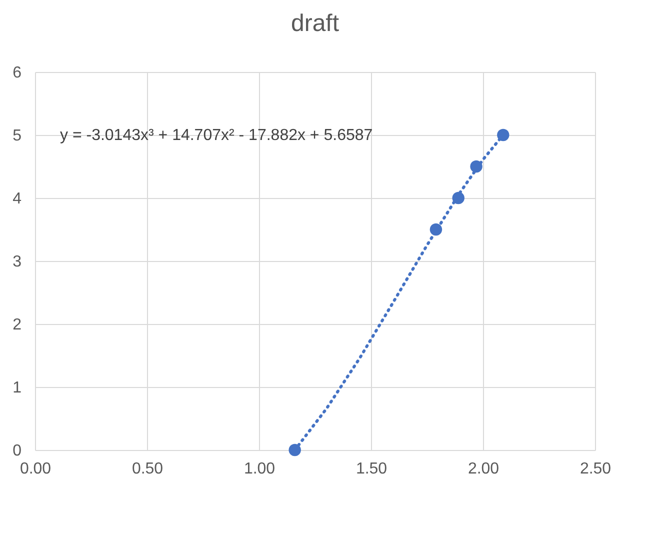 The height and width of the screenshot is (539, 657). I want to click on chart-title: draft, so click(315, 23).